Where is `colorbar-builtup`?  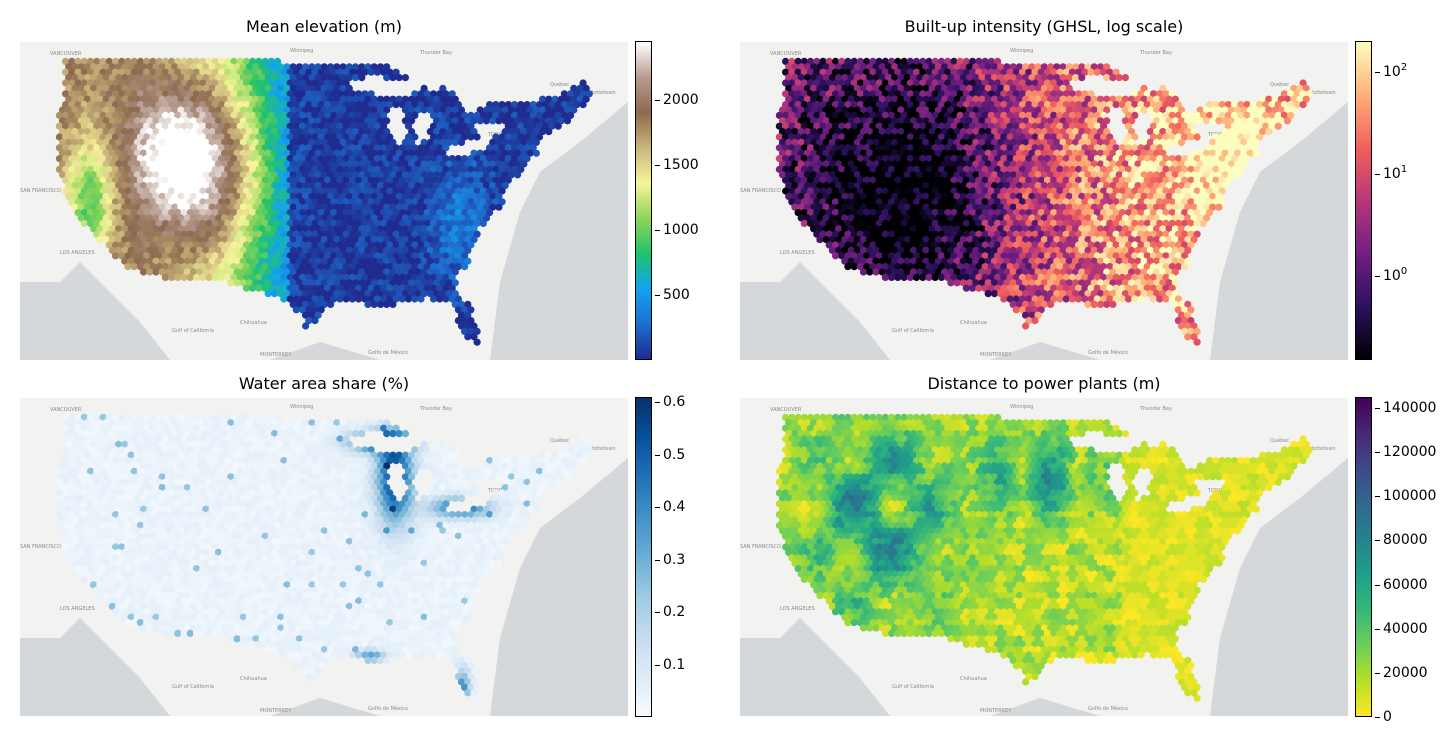
colorbar-builtup is located at coordinates (1363, 200).